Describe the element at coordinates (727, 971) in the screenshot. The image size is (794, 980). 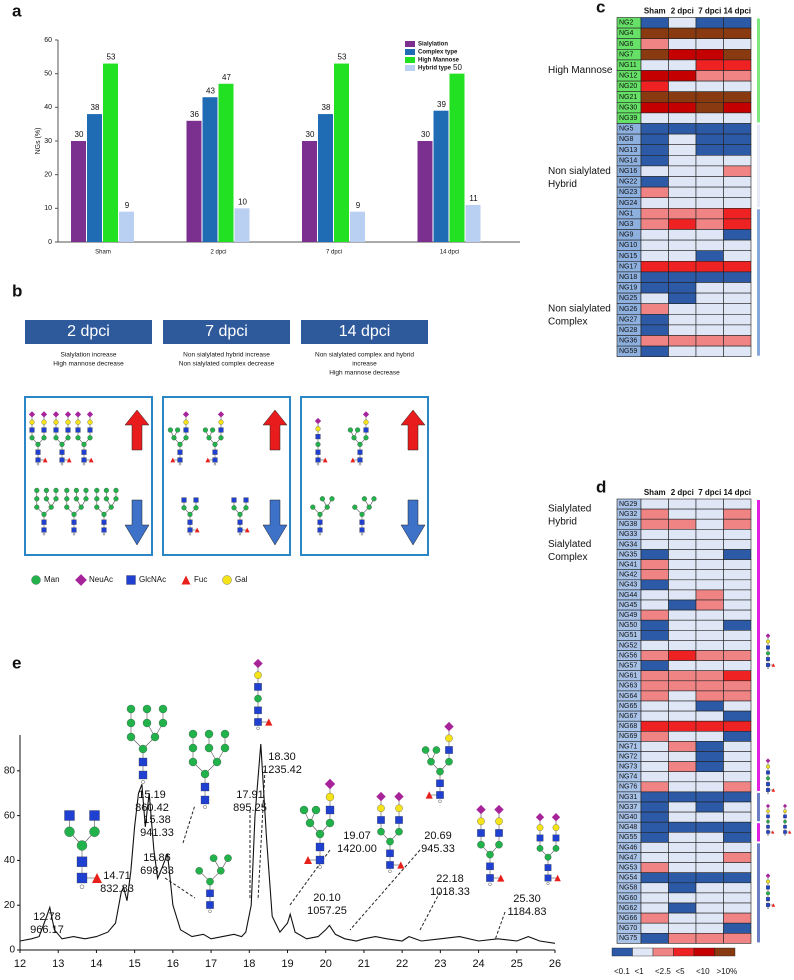
I see `legend-label: >10%` at that location.